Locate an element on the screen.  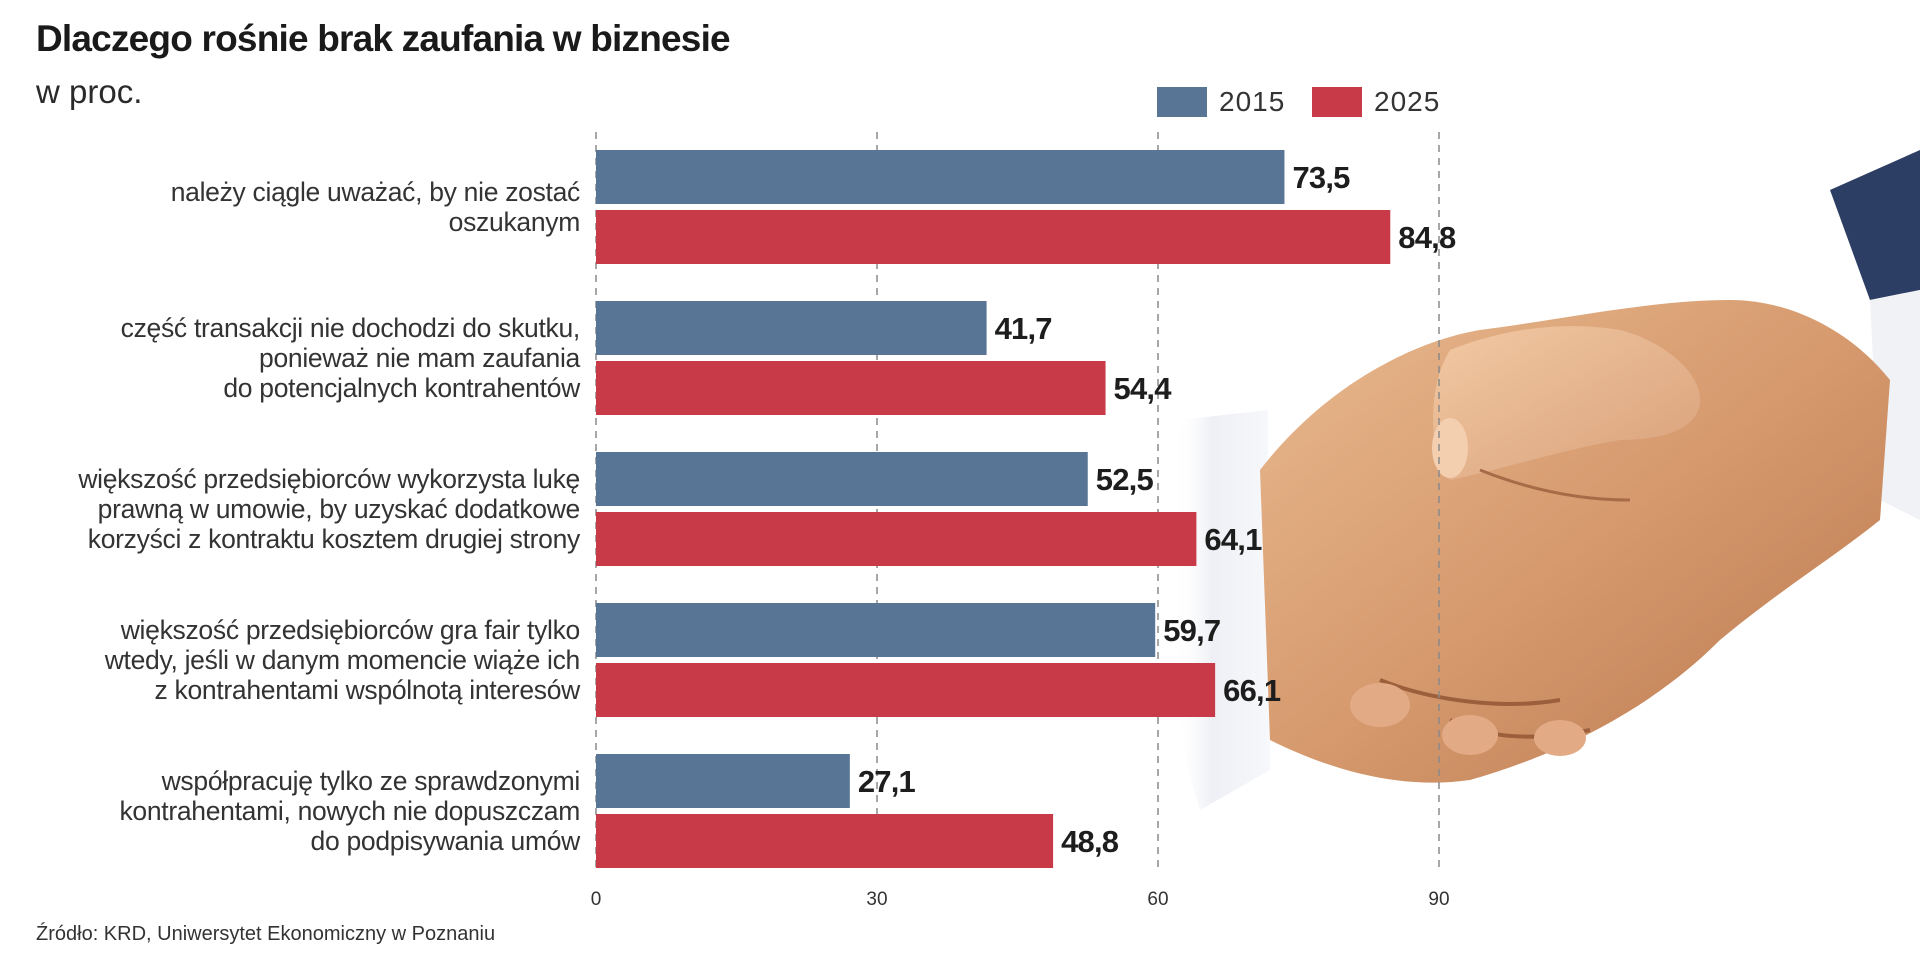
value-label-2025-1: 84,8 is located at coordinates (1427, 237).